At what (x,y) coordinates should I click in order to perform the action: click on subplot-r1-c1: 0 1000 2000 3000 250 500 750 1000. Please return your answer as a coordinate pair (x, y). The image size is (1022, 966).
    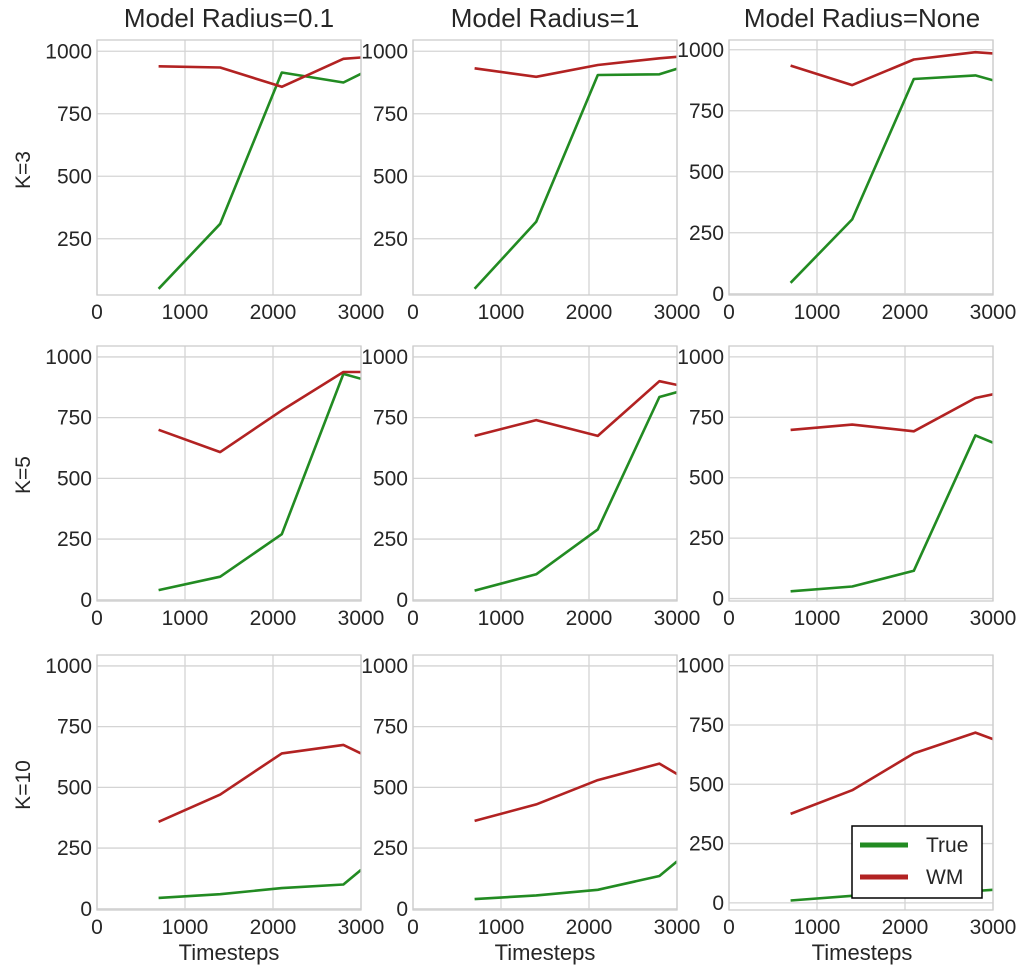
    Looking at the image, I should click on (215, 181).